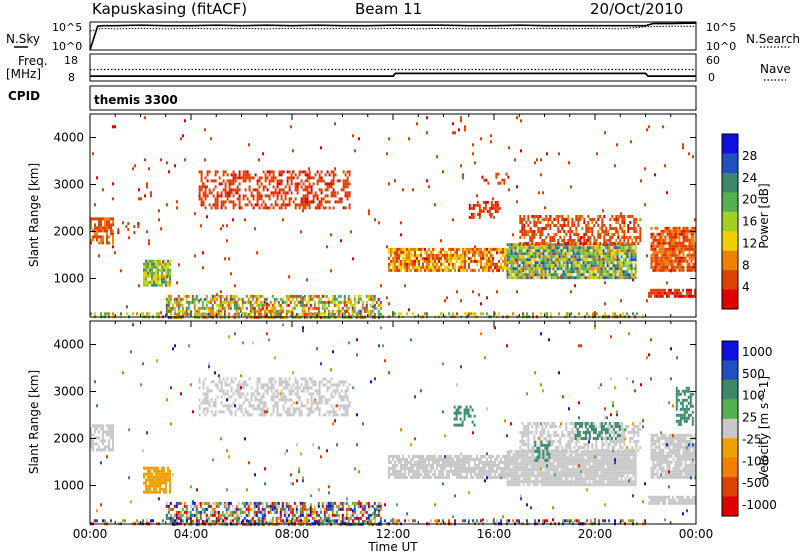  I want to click on power-ylabel: Slant Range [km], so click(34, 215).